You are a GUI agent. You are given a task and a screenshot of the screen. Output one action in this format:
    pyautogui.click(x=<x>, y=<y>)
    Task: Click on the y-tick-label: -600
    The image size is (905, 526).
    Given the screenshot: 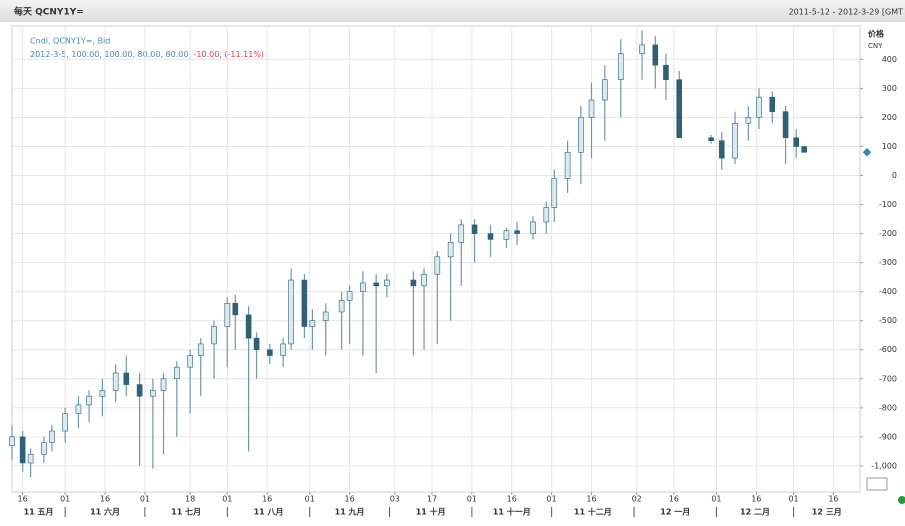 What is the action you would take?
    pyautogui.click(x=888, y=349)
    